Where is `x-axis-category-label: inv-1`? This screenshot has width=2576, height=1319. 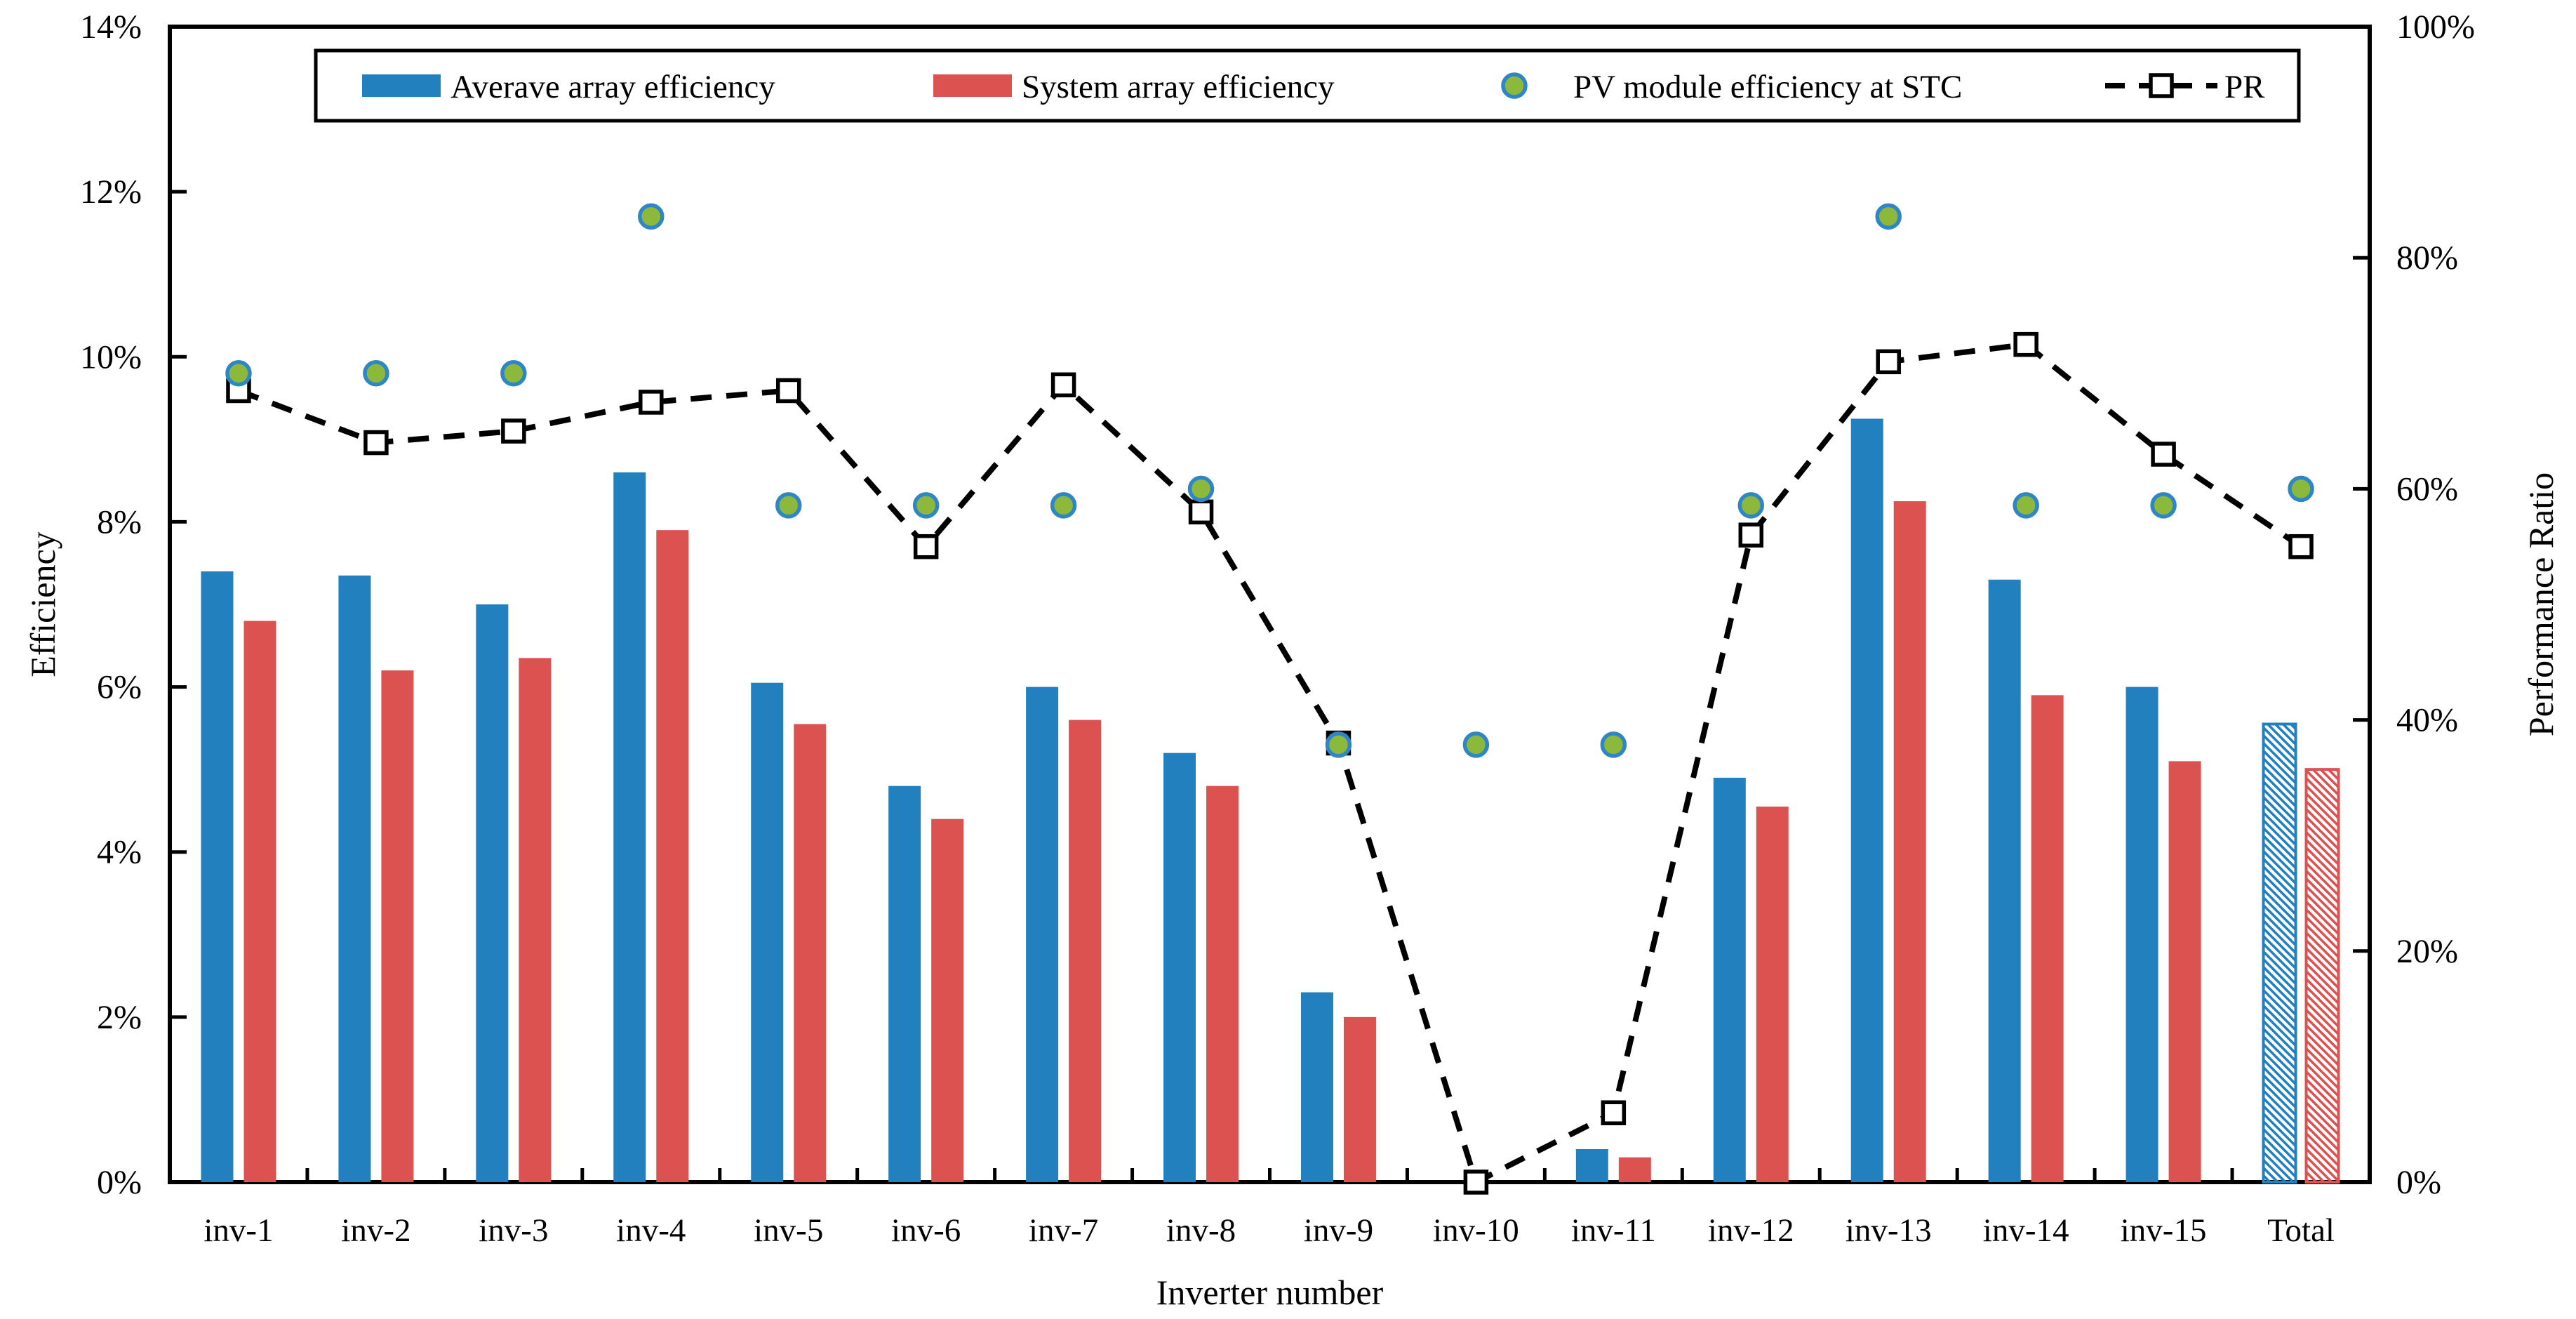 x-axis-category-label: inv-1 is located at coordinates (238, 1230).